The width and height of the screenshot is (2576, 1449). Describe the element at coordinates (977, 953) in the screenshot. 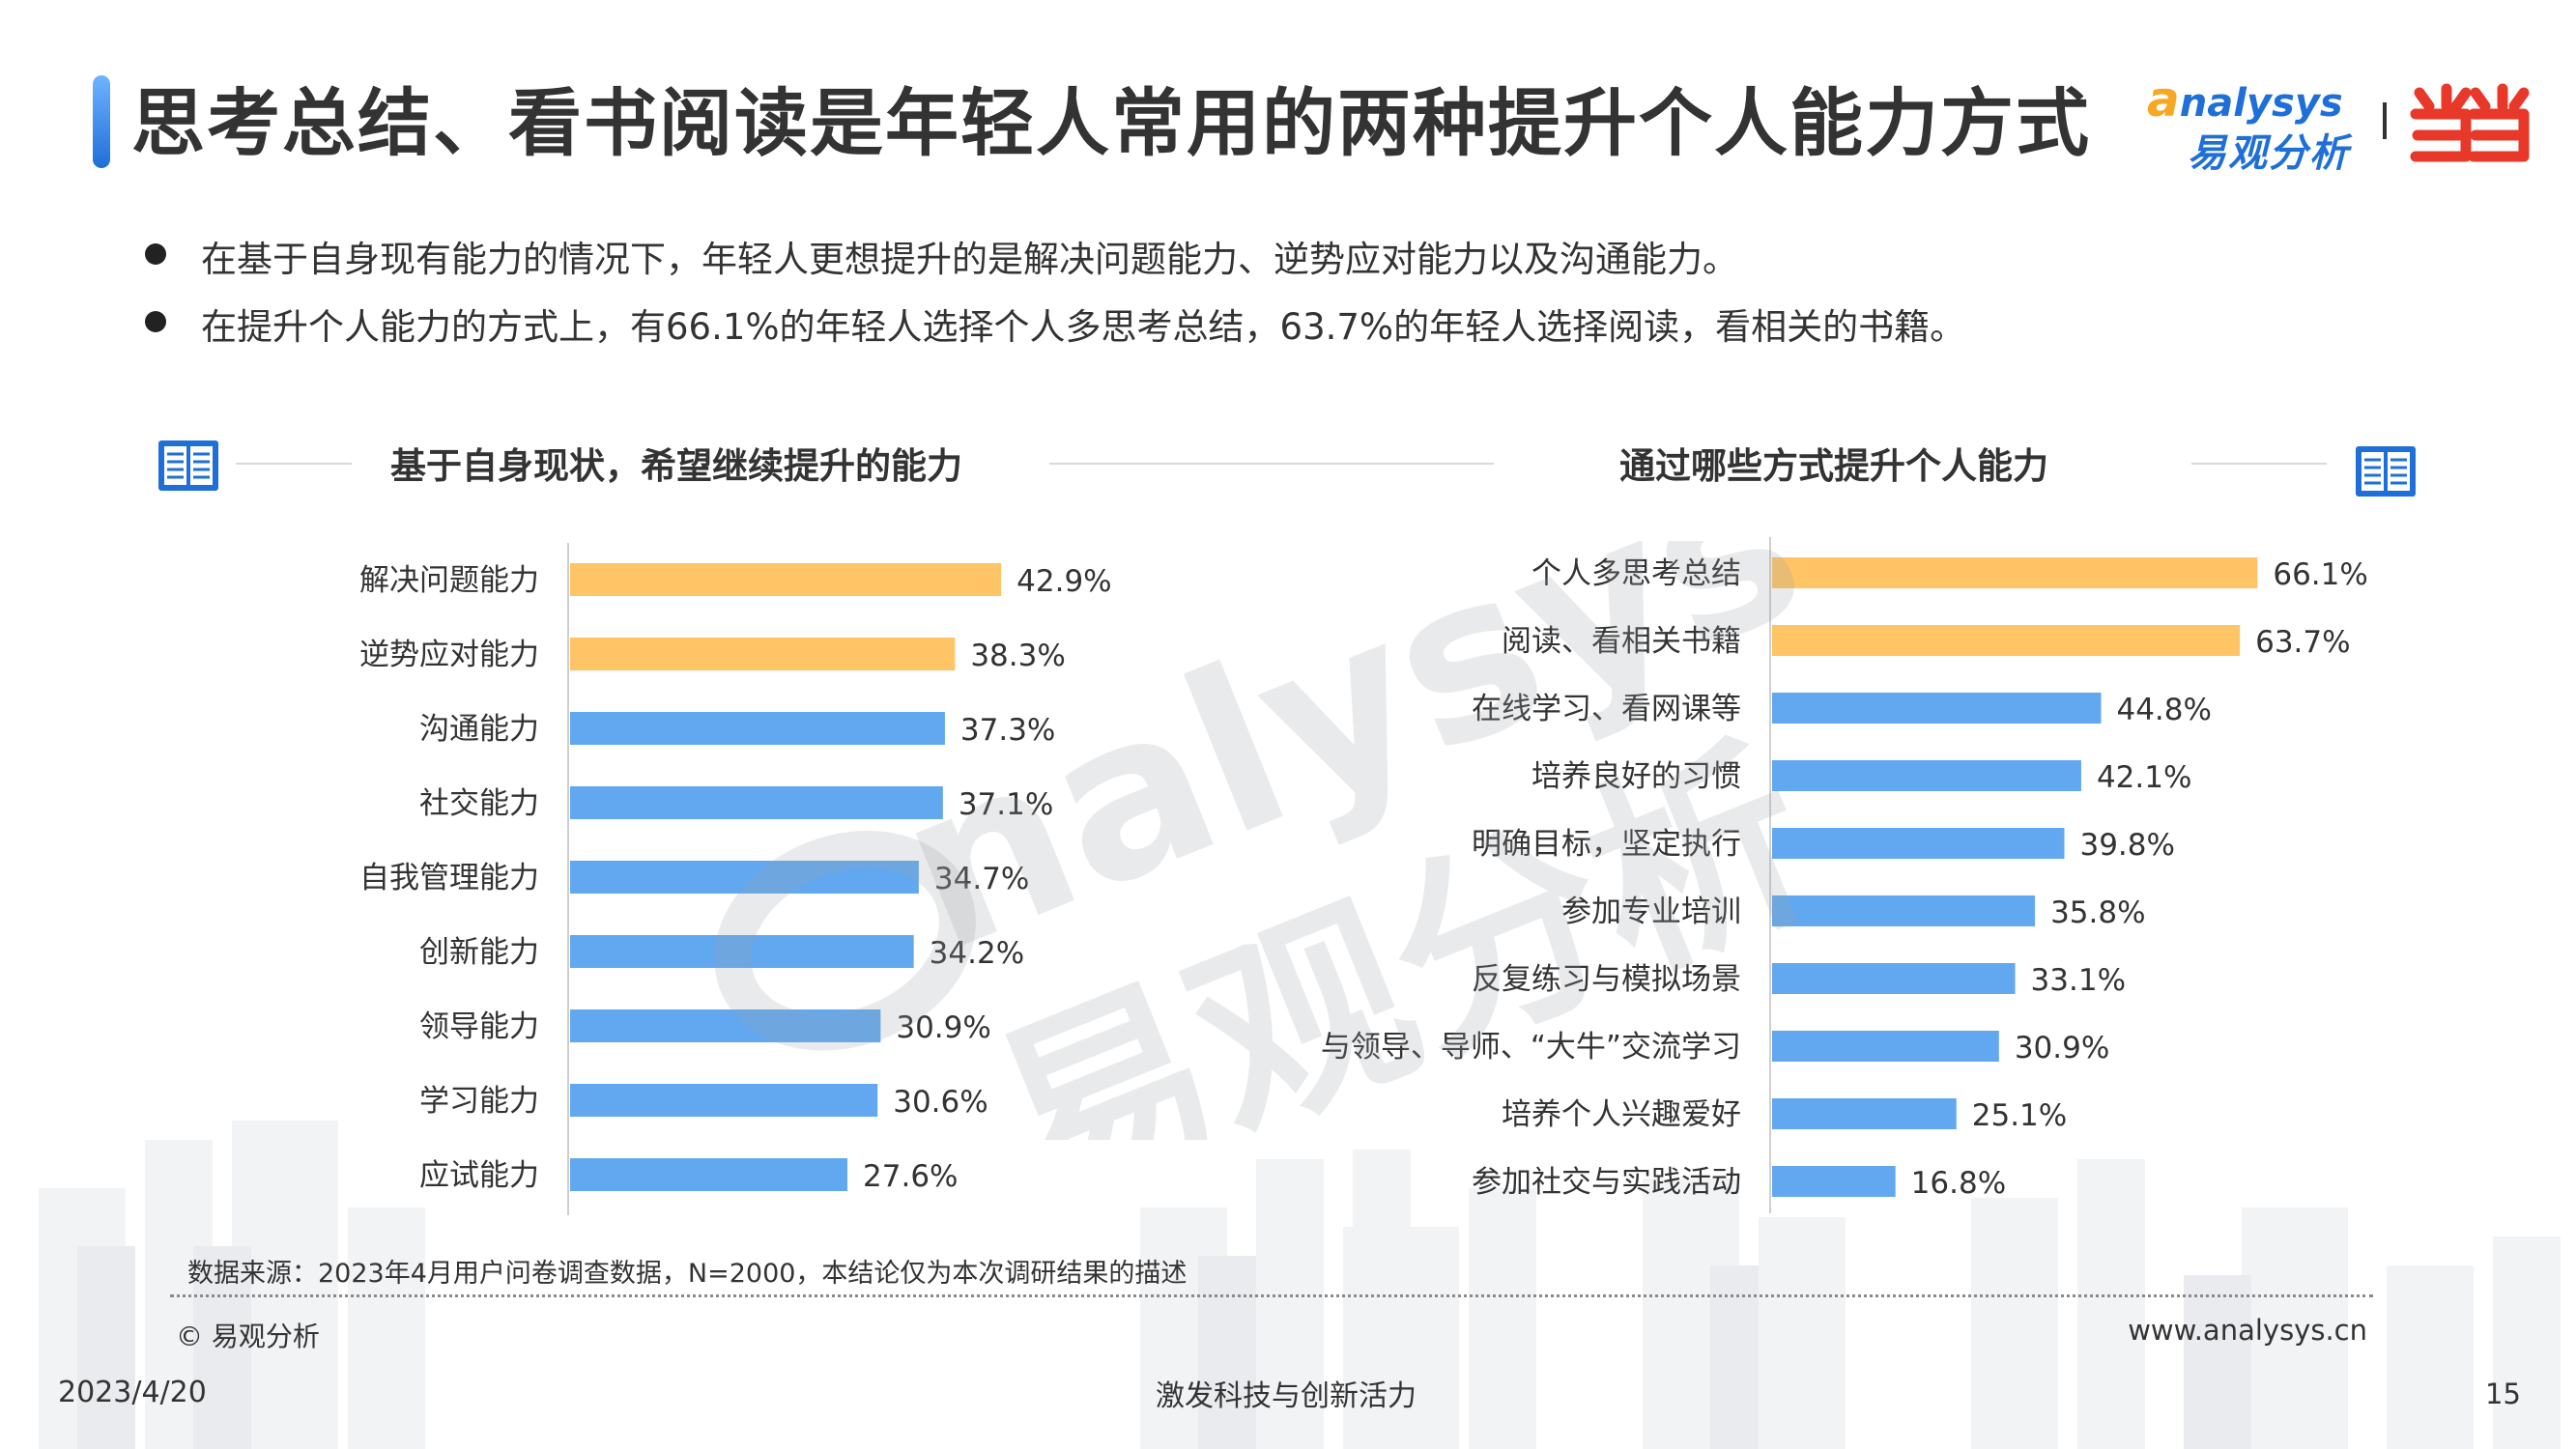

I see `value-label: 34.2%` at that location.